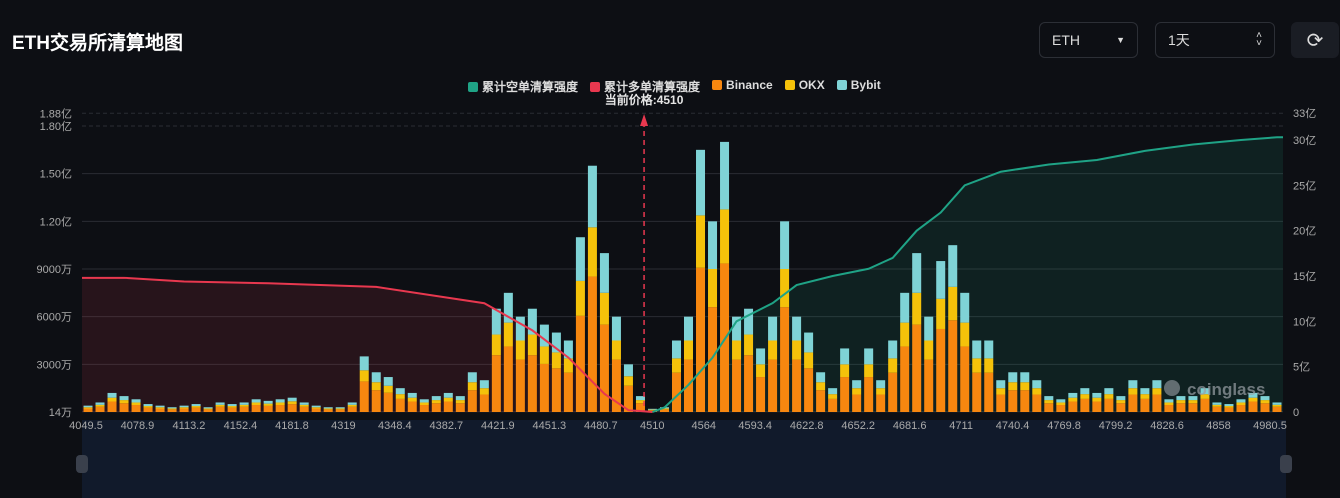 The width and height of the screenshot is (1340, 498). What do you see at coordinates (1226, 389) in the screenshot?
I see `watermark-logo: coinglass` at bounding box center [1226, 389].